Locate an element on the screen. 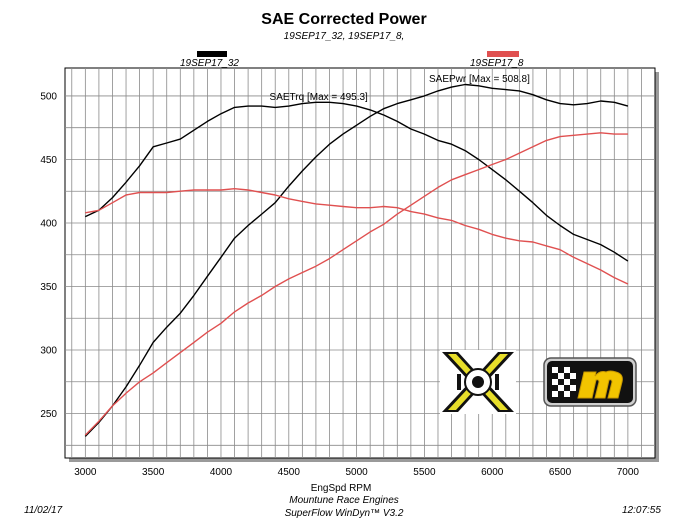  x-tick-label: 4500 is located at coordinates (289, 472).